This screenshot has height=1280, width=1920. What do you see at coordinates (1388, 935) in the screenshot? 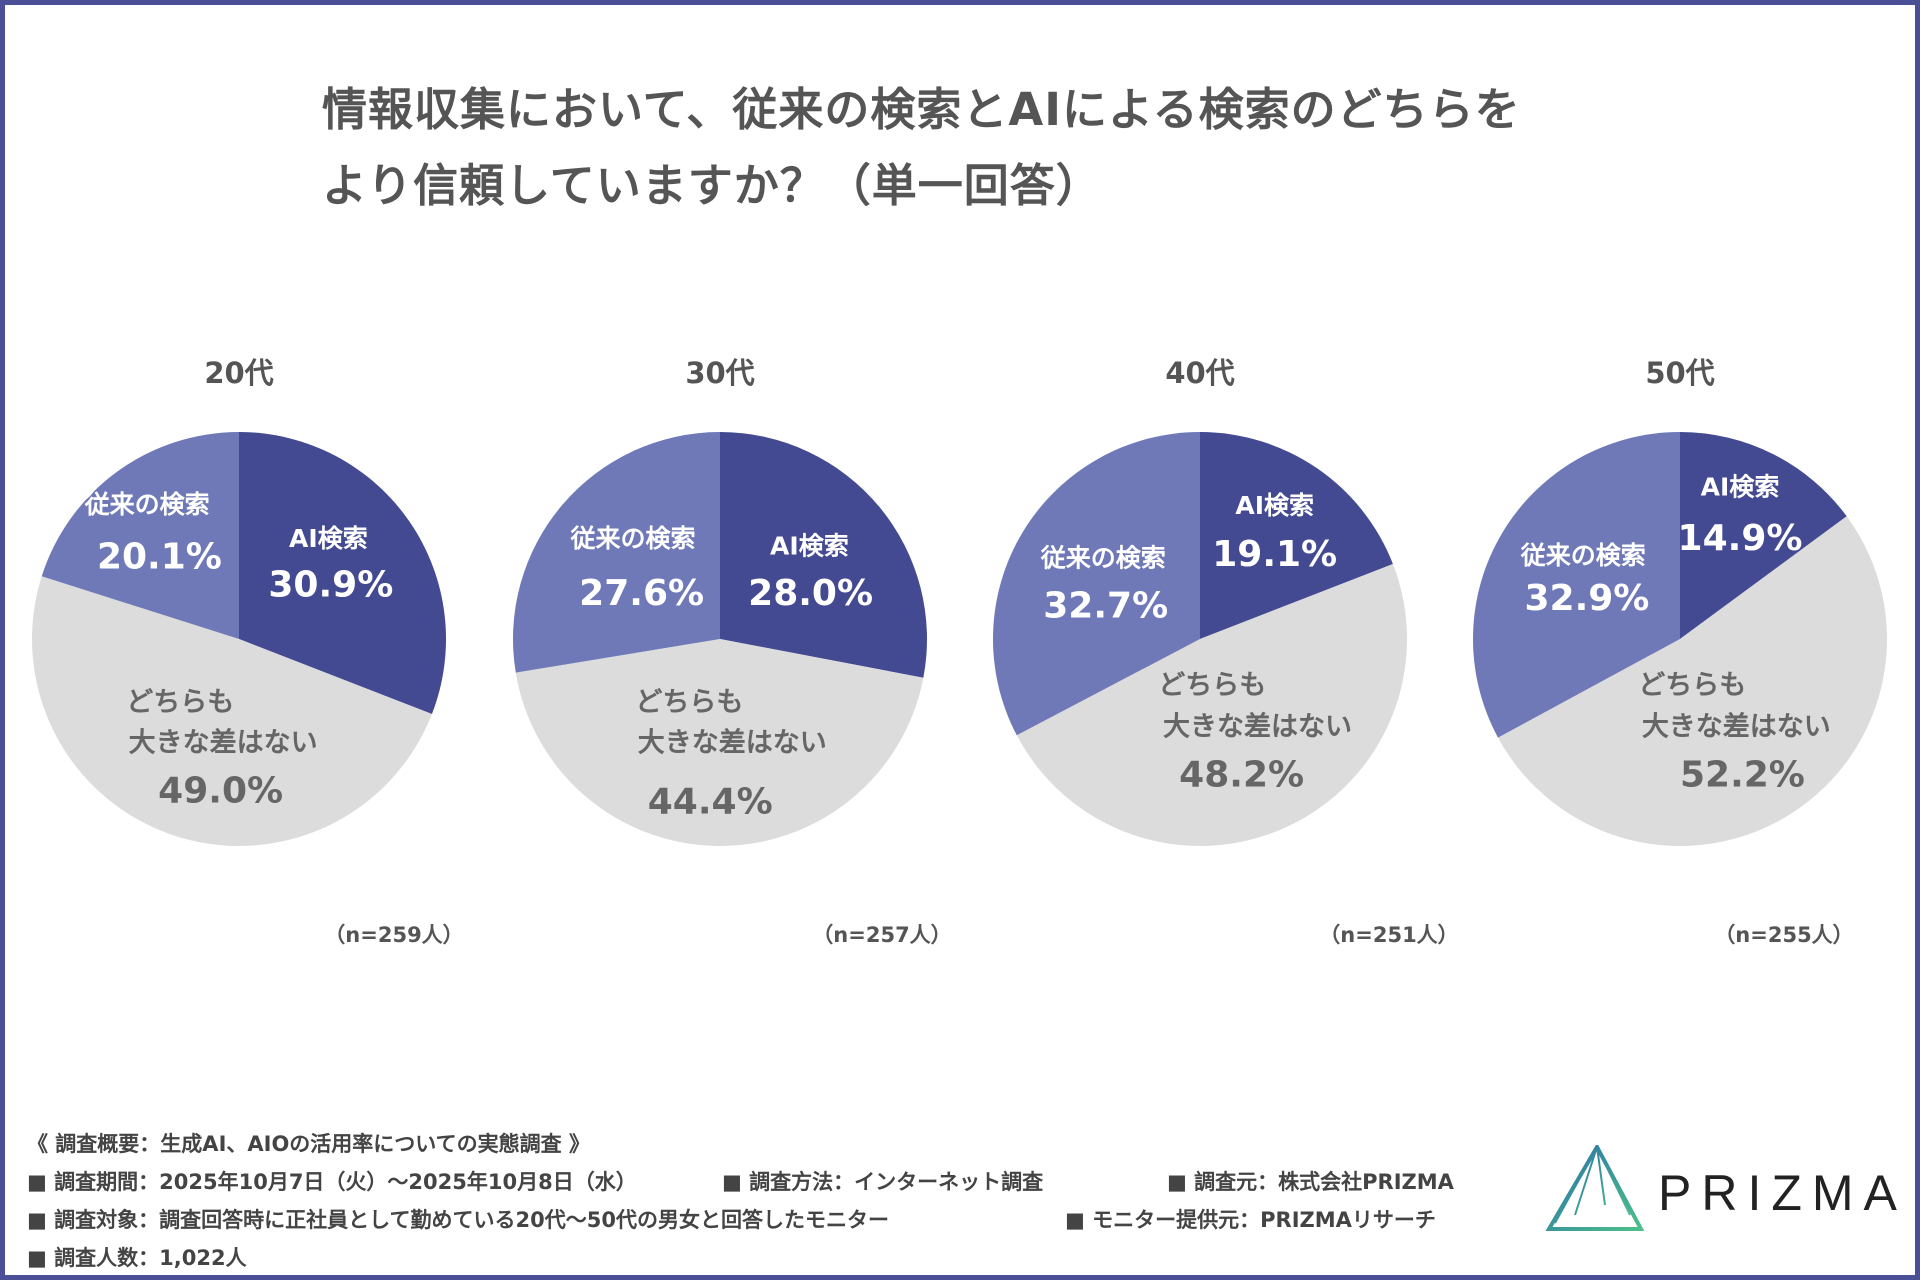
I see `sample-size-label: （n=251人）` at bounding box center [1388, 935].